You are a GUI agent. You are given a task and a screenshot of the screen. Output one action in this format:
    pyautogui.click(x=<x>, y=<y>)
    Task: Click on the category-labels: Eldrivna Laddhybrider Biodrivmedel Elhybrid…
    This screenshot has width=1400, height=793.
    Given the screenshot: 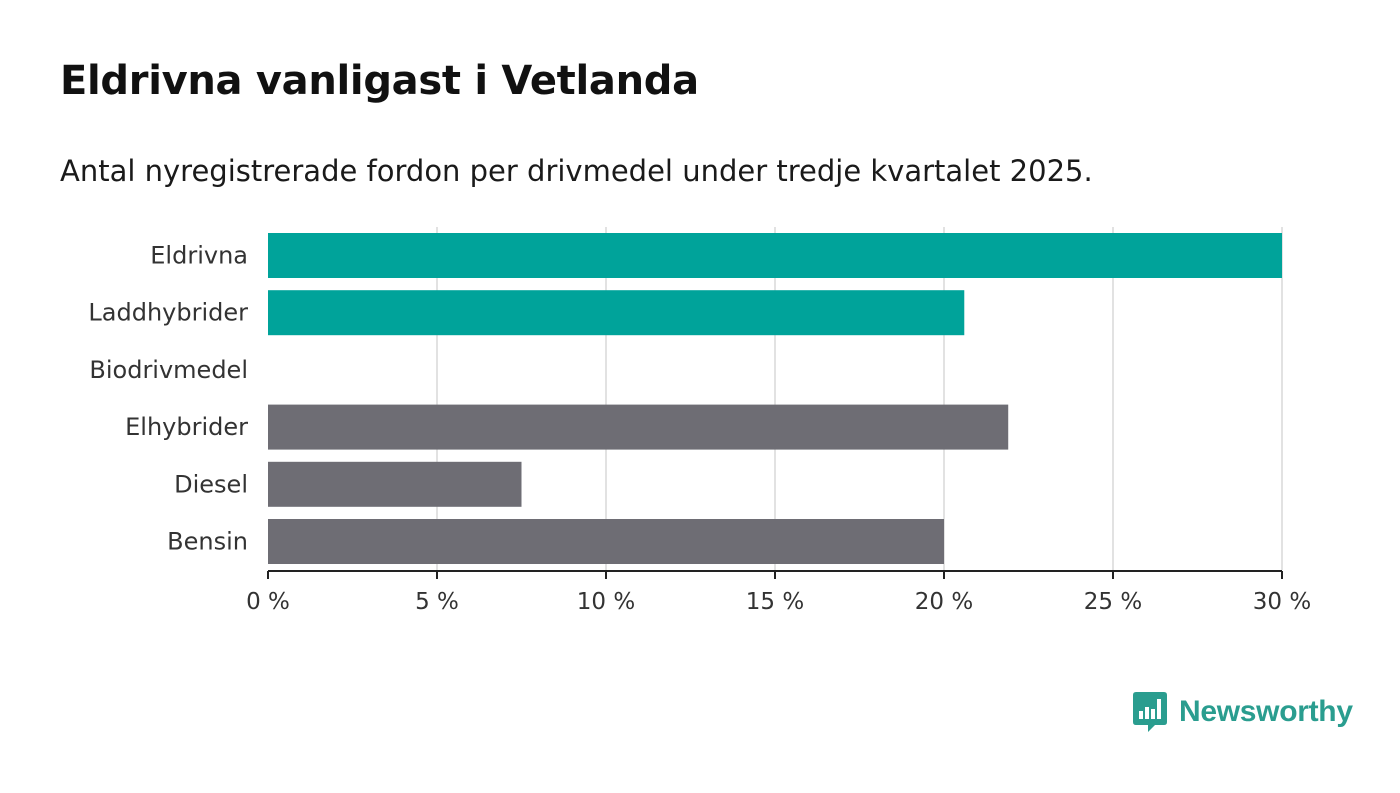 What is the action you would take?
    pyautogui.click(x=168, y=399)
    